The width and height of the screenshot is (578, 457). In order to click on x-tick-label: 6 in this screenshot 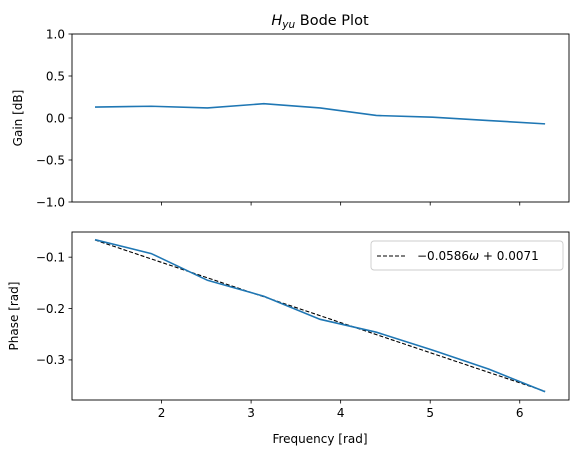, I will do `click(520, 413)`.